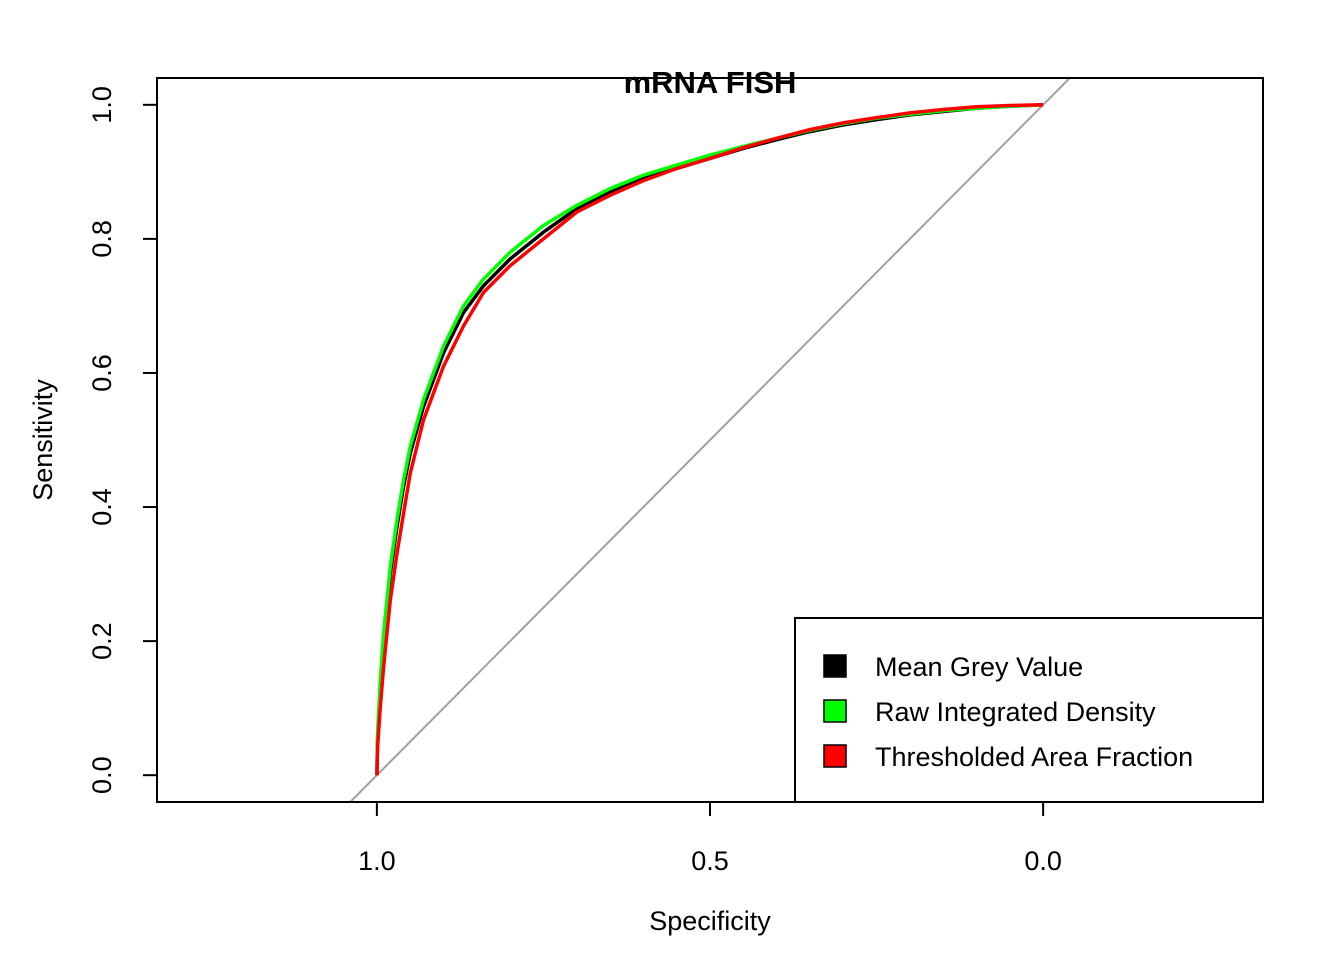 The image size is (1344, 960). What do you see at coordinates (43, 440) in the screenshot?
I see `y-axis-title: Sensitivity` at bounding box center [43, 440].